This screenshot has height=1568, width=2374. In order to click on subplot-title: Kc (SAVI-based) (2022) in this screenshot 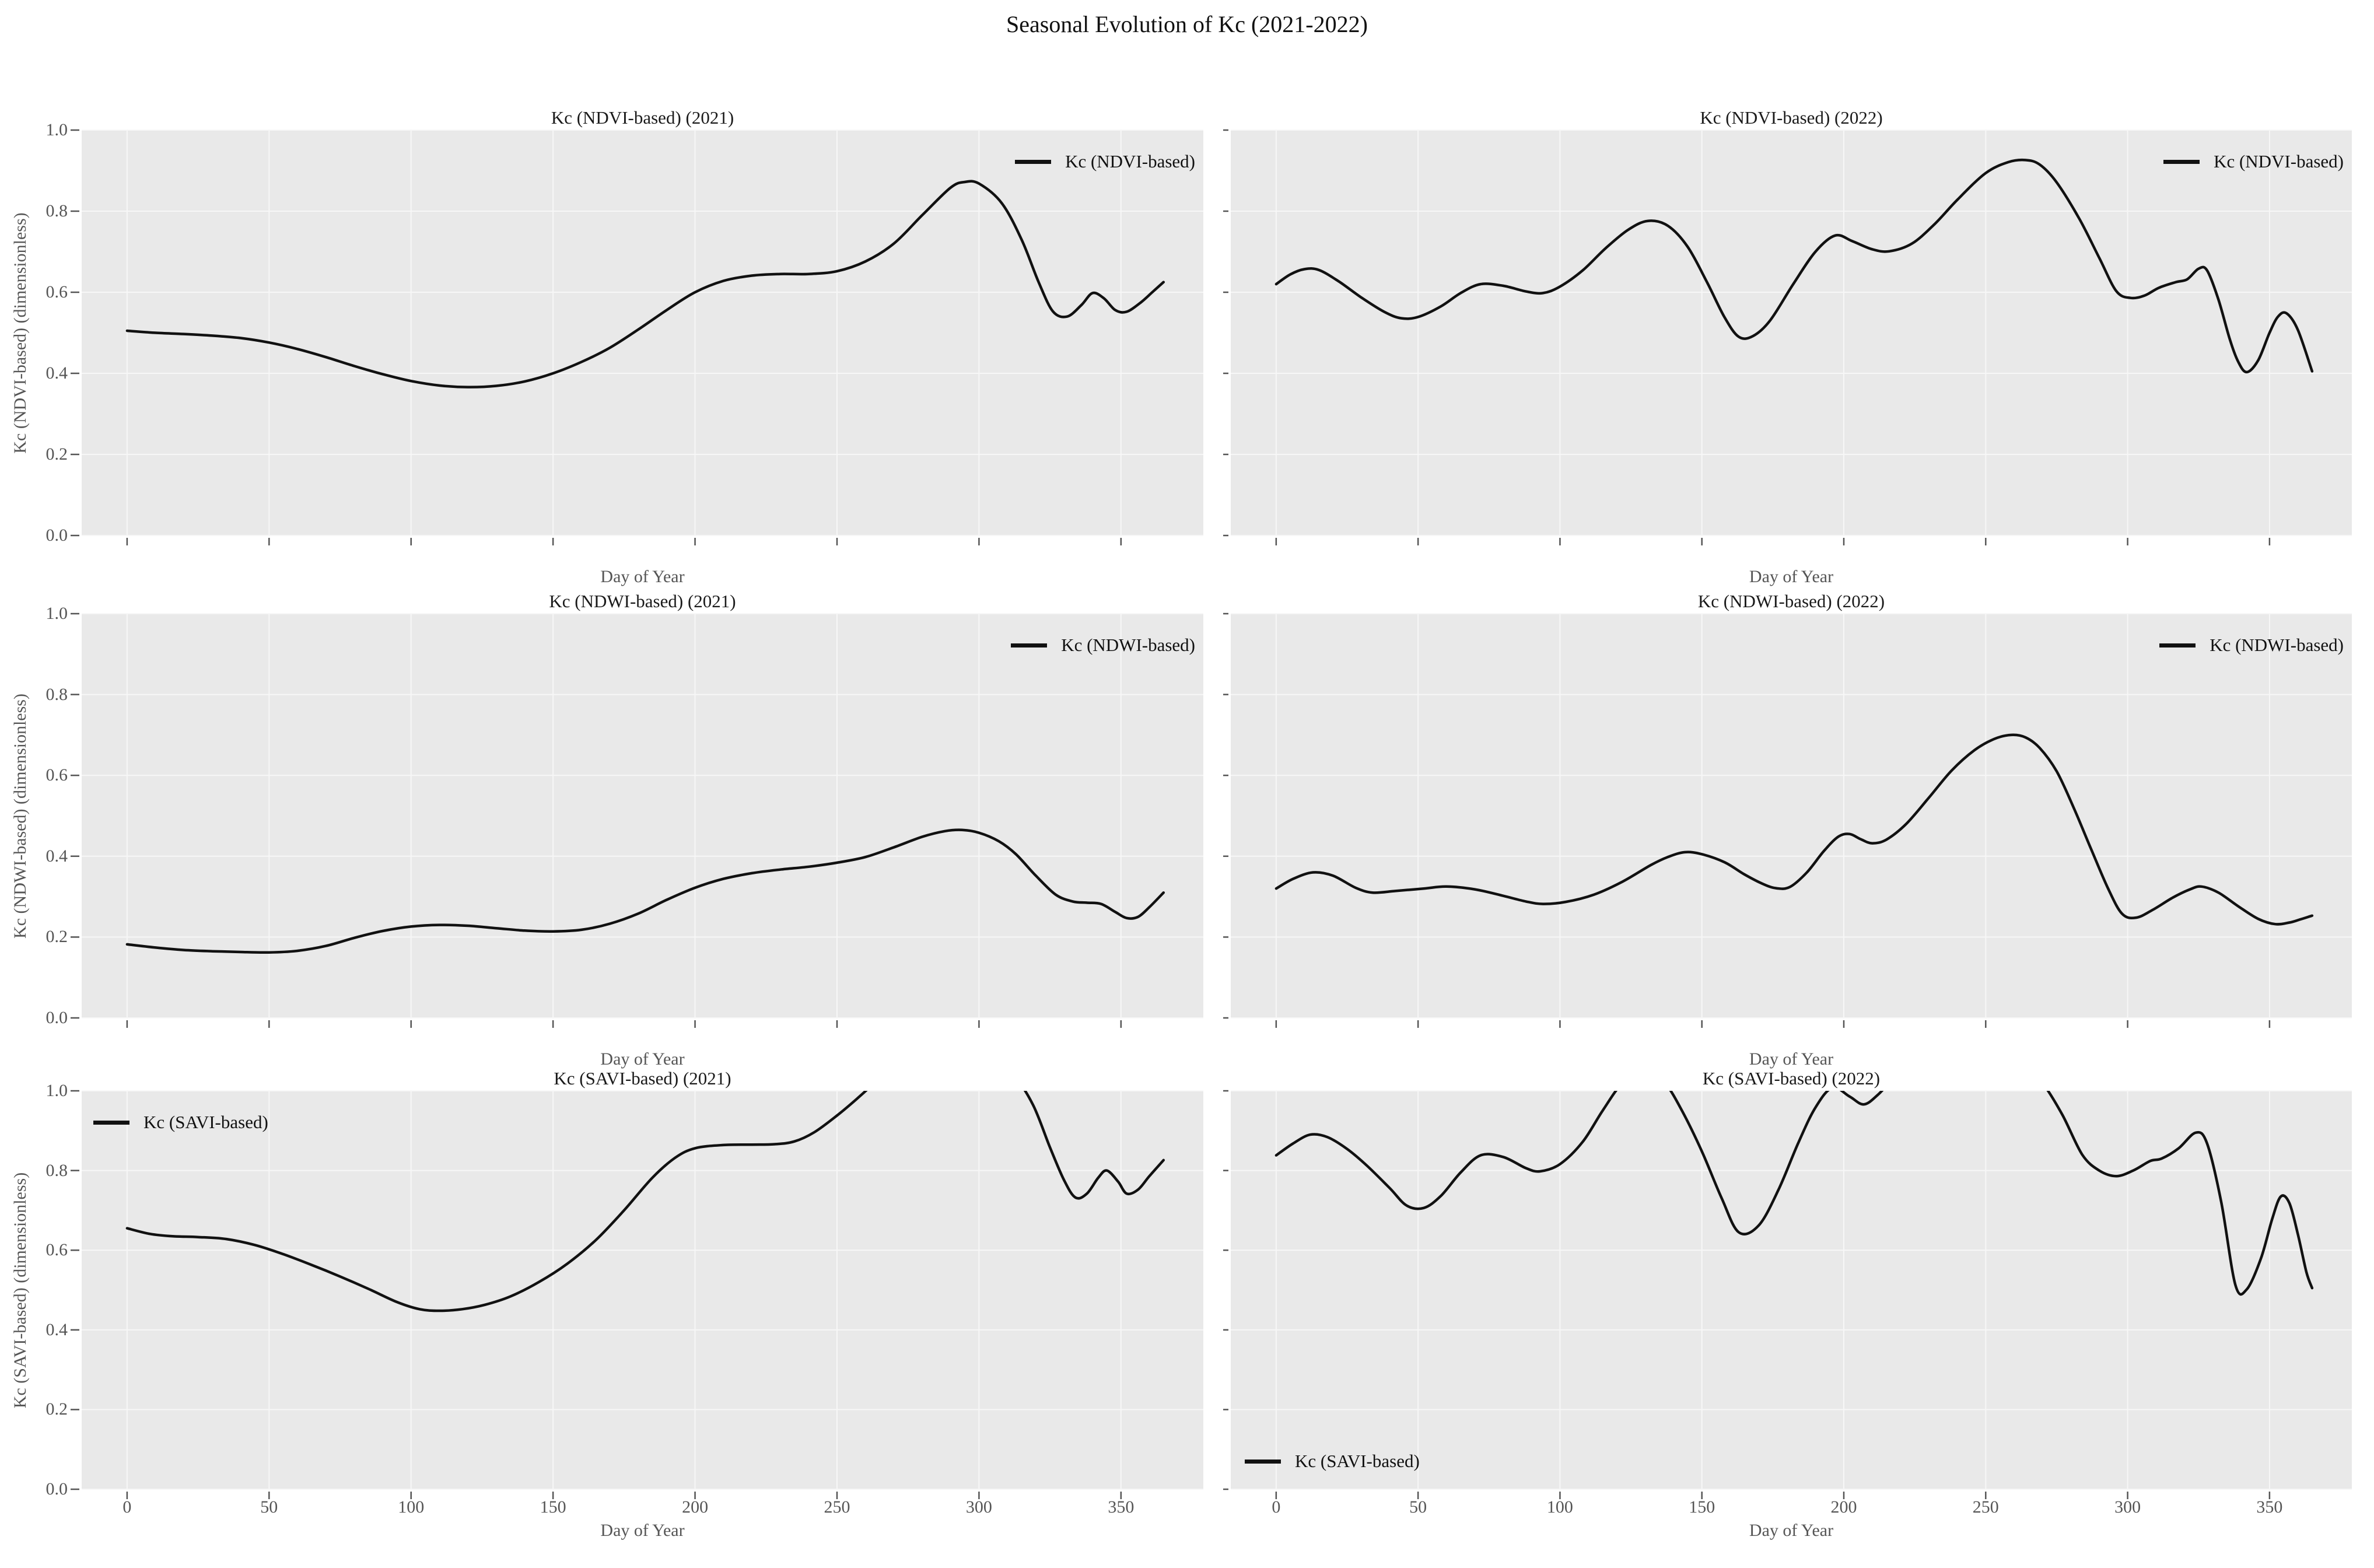, I will do `click(1791, 1078)`.